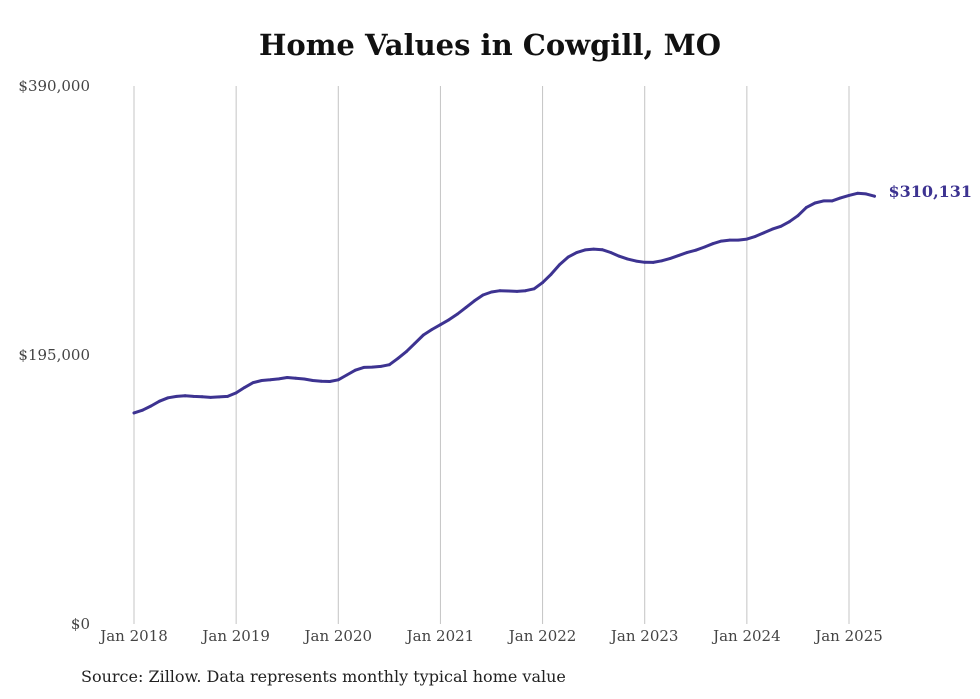  I want to click on x-tick-label: Jan 2025, so click(848, 636).